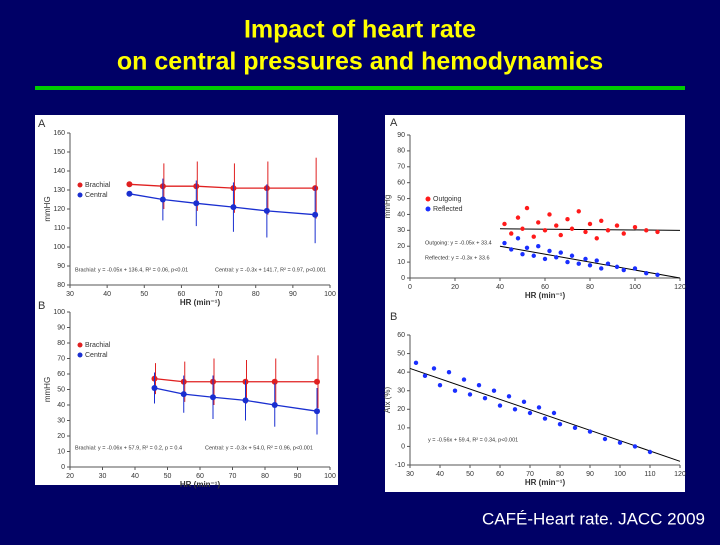 This screenshot has height=545, width=720. I want to click on x-tick-label: 120, so click(680, 287).